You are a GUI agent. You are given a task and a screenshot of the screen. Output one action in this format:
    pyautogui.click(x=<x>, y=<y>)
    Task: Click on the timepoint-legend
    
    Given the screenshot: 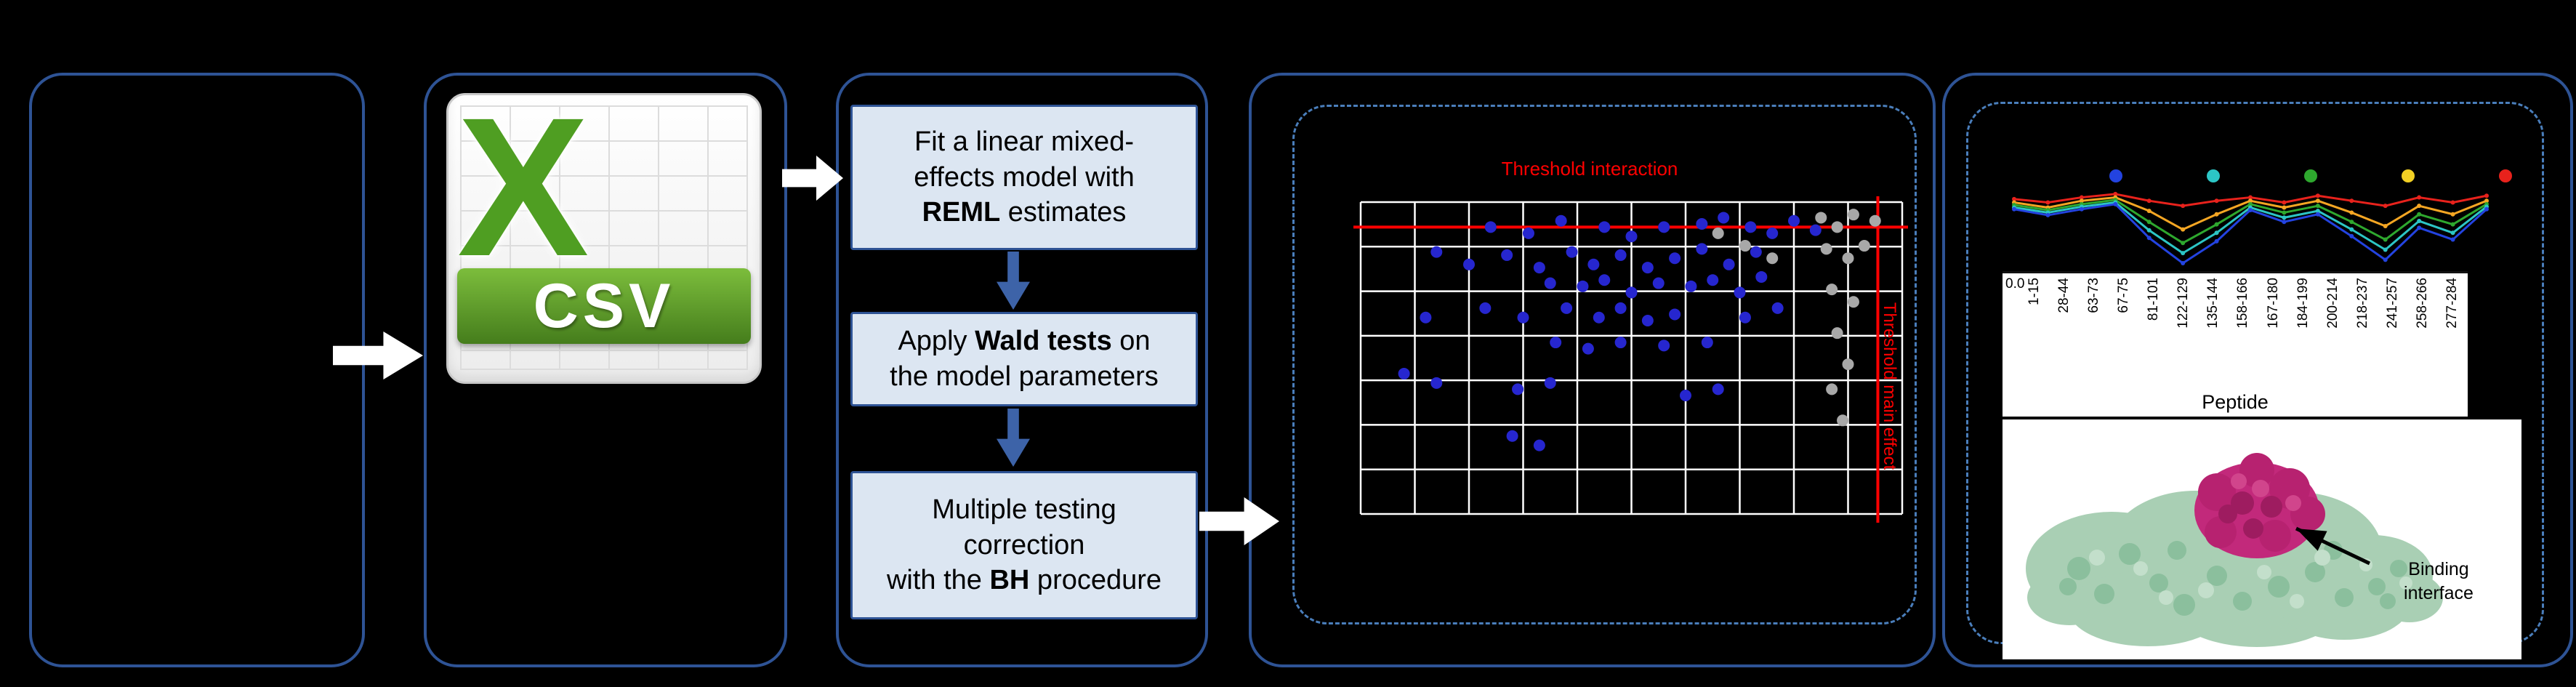 What is the action you would take?
    pyautogui.click(x=2310, y=175)
    